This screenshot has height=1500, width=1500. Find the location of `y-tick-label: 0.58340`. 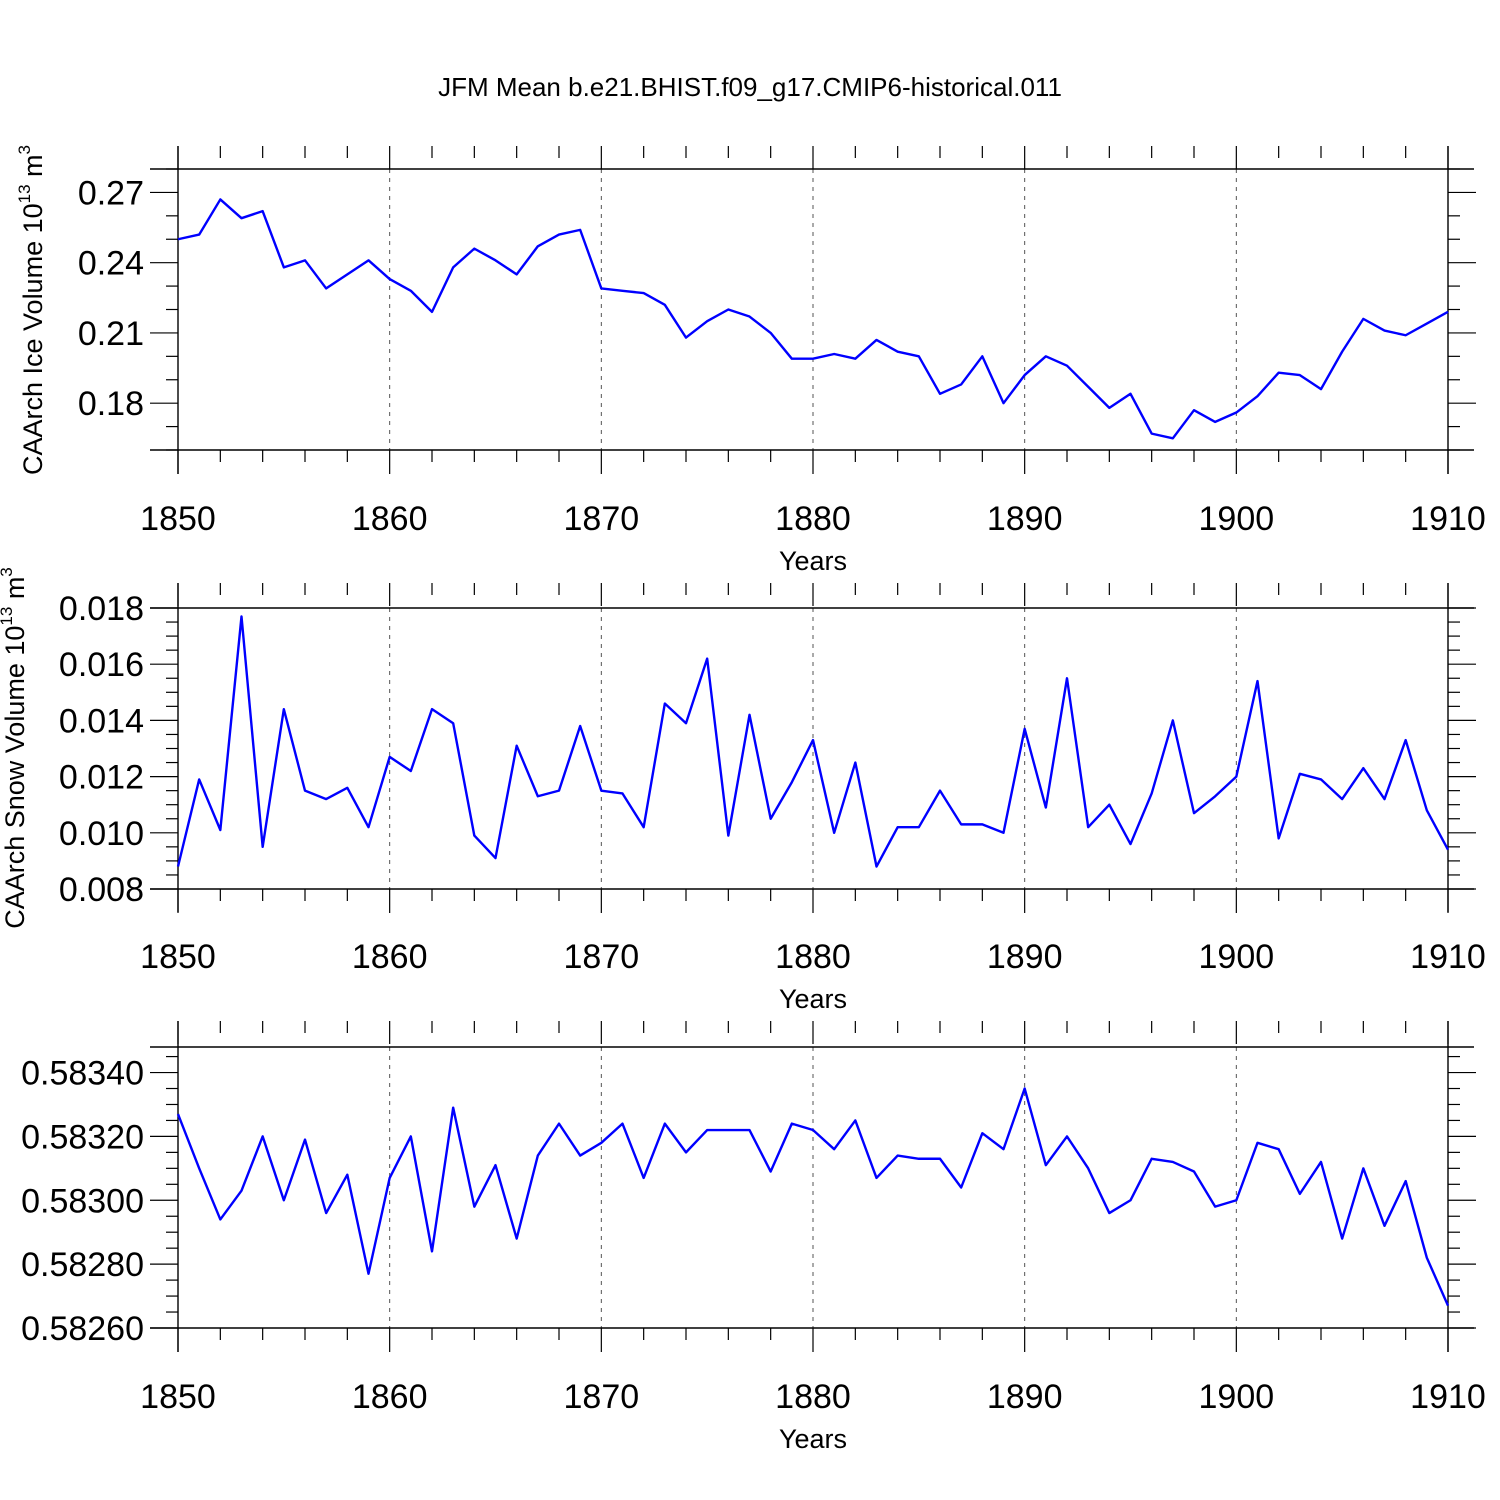

y-tick-label: 0.58340 is located at coordinates (82, 1074).